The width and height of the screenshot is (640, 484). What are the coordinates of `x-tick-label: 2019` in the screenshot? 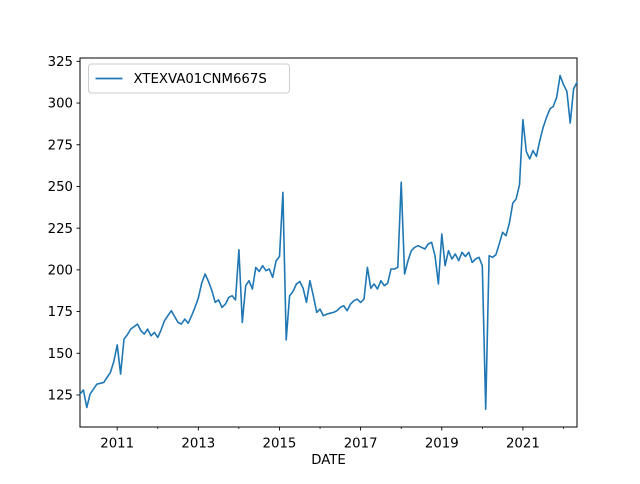 It's located at (442, 444).